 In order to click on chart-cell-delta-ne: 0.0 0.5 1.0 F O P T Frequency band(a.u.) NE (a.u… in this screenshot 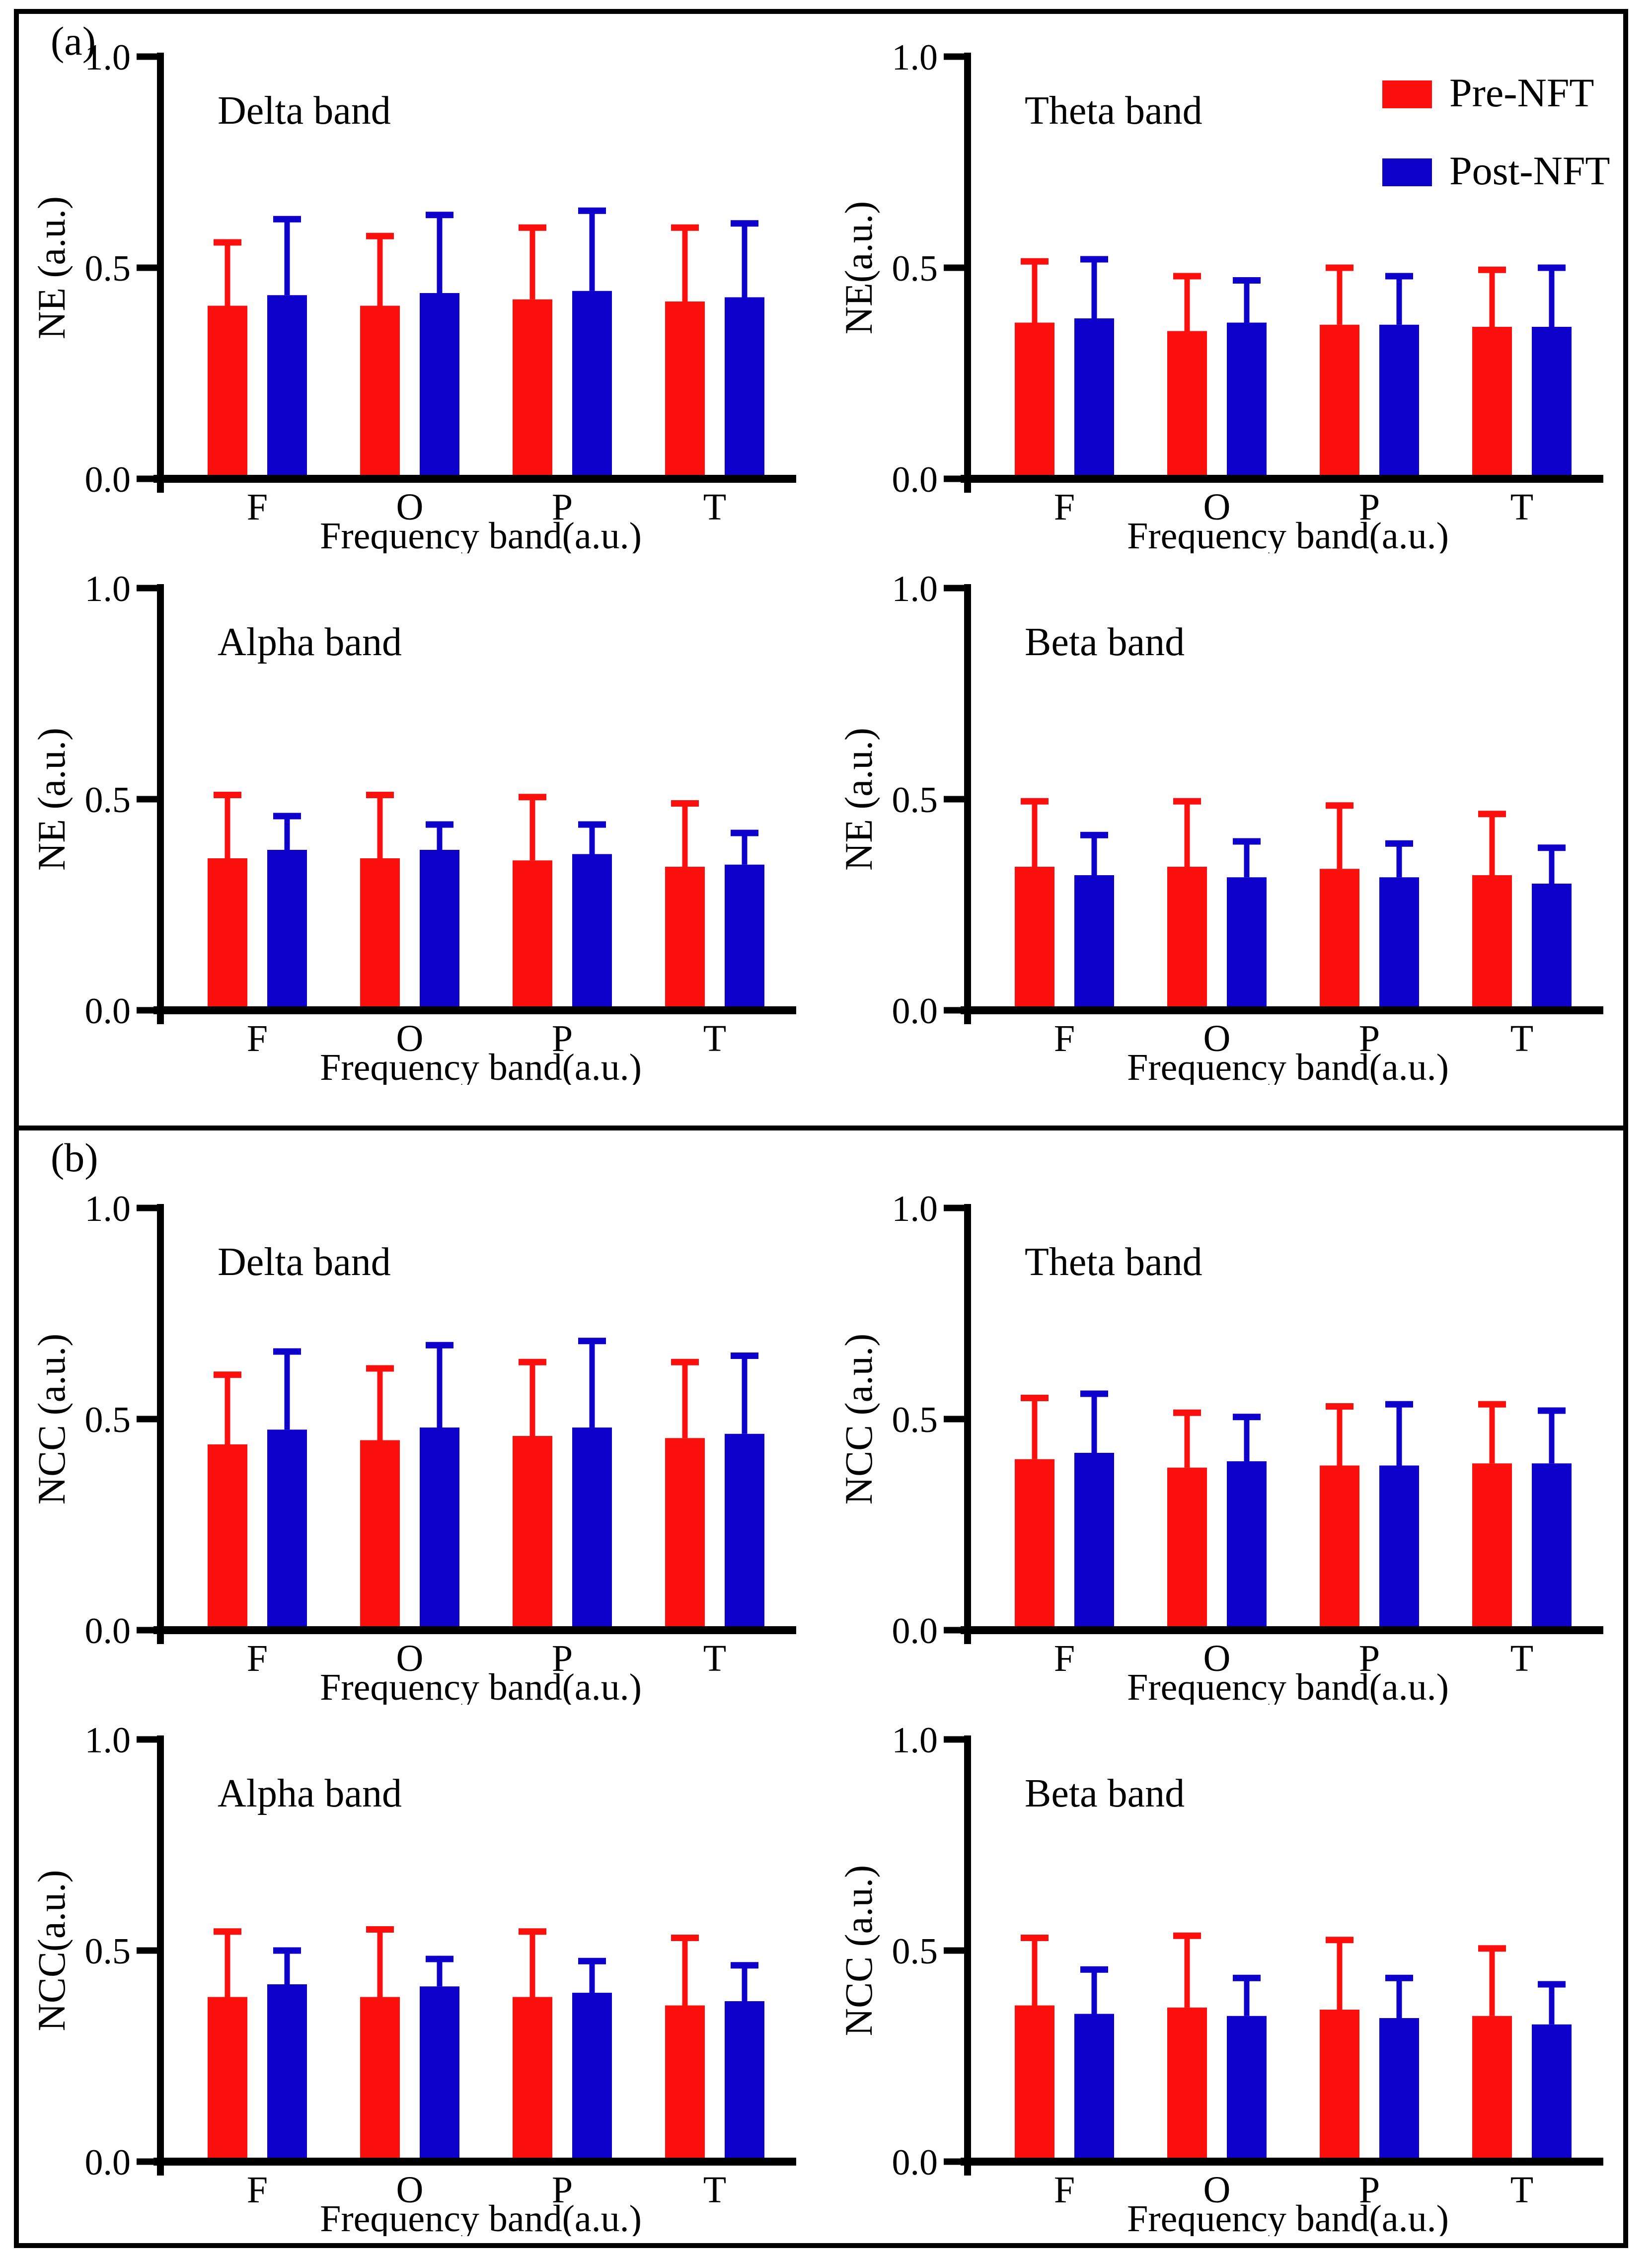, I will do `click(423, 292)`.